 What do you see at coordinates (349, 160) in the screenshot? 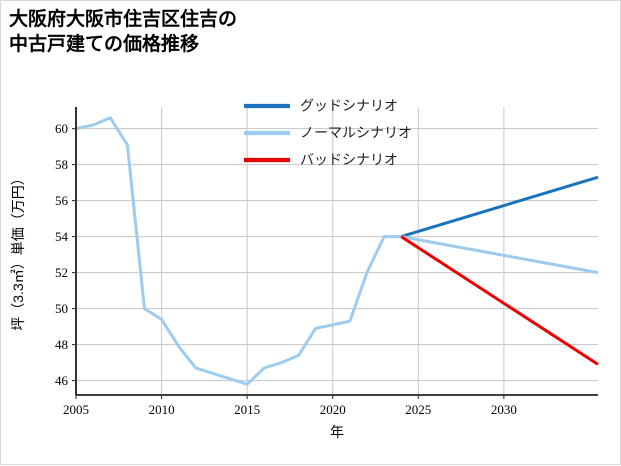
I see `legend-label: バッドシナリオ` at bounding box center [349, 160].